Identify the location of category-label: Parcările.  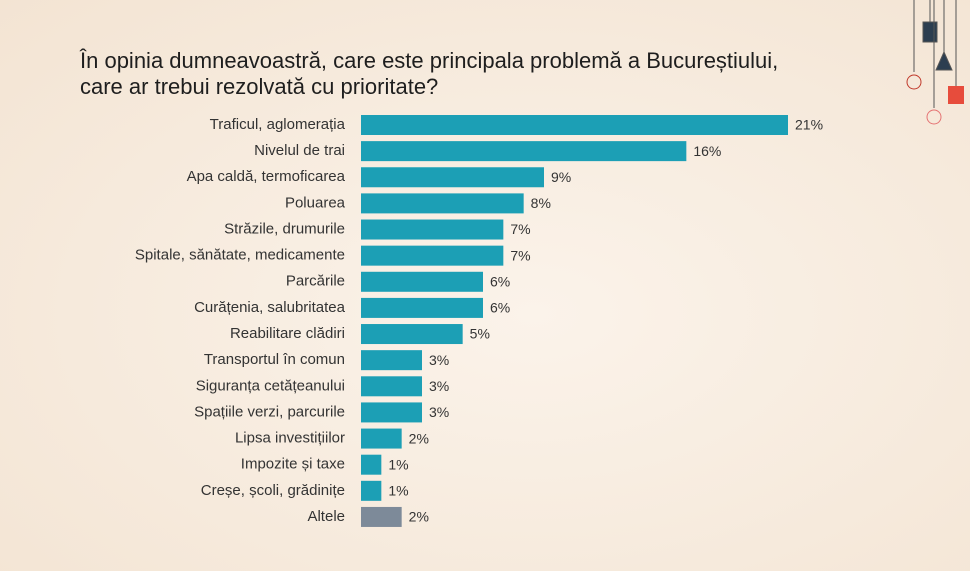
(315, 281).